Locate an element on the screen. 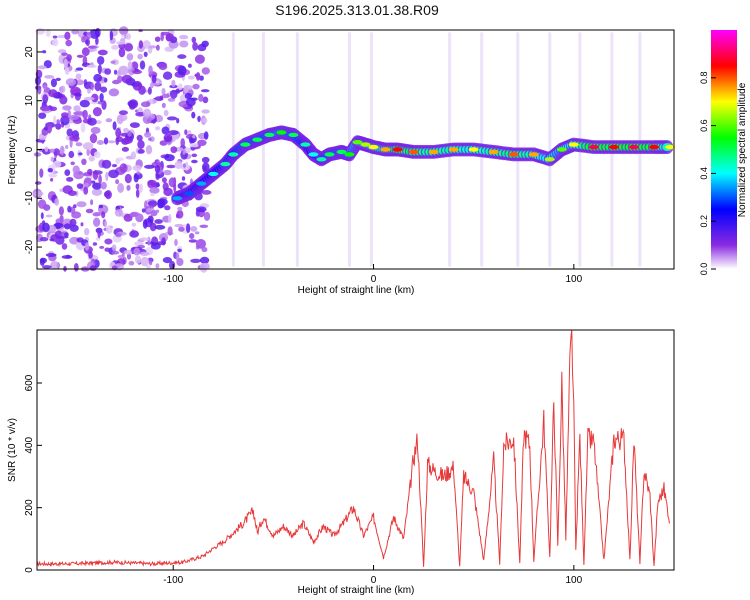 This screenshot has width=750, height=600. spectrogram-y-ticks: 20 10 0 -10 -20 is located at coordinates (33, 150).